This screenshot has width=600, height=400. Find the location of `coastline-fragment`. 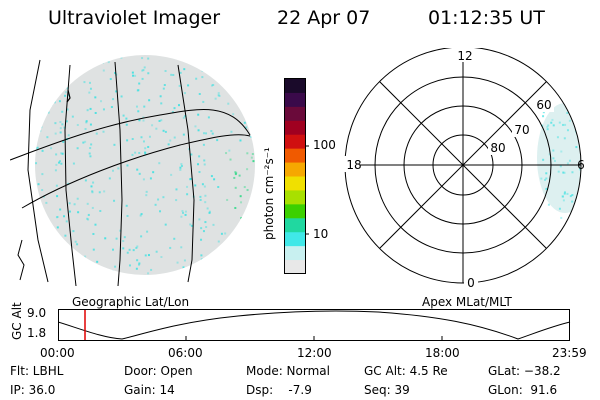

coastline-fragment is located at coordinates (68, 96).